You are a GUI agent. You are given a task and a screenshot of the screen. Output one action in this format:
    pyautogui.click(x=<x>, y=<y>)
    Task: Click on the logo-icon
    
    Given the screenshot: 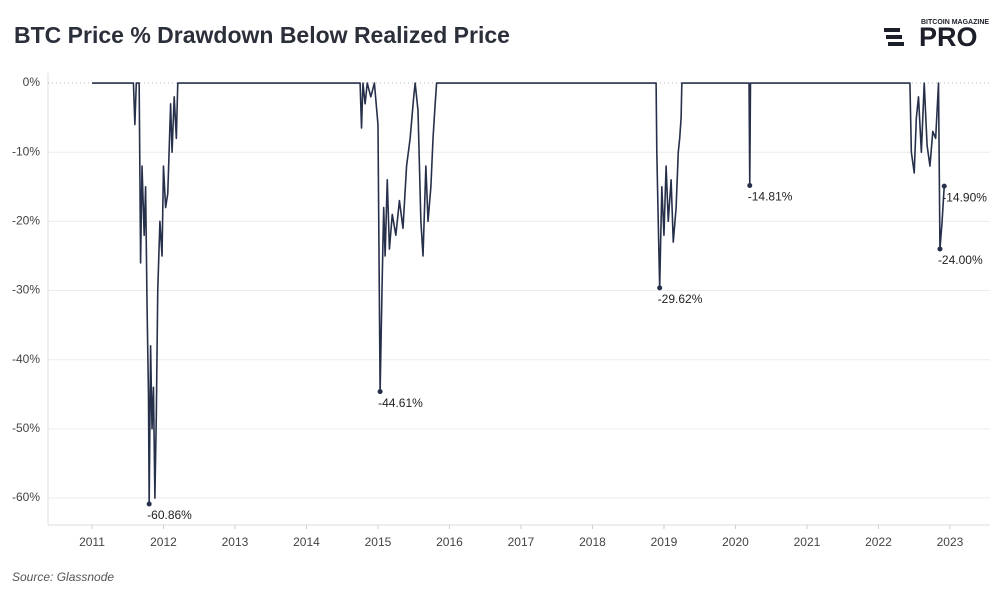 What is the action you would take?
    pyautogui.click(x=894, y=37)
    